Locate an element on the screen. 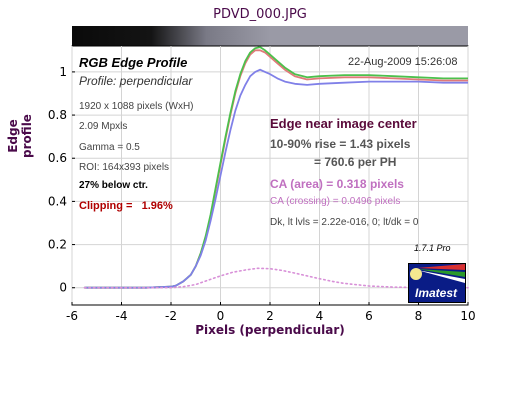 The width and height of the screenshot is (520, 400). x-tick-label: 4 is located at coordinates (320, 316).